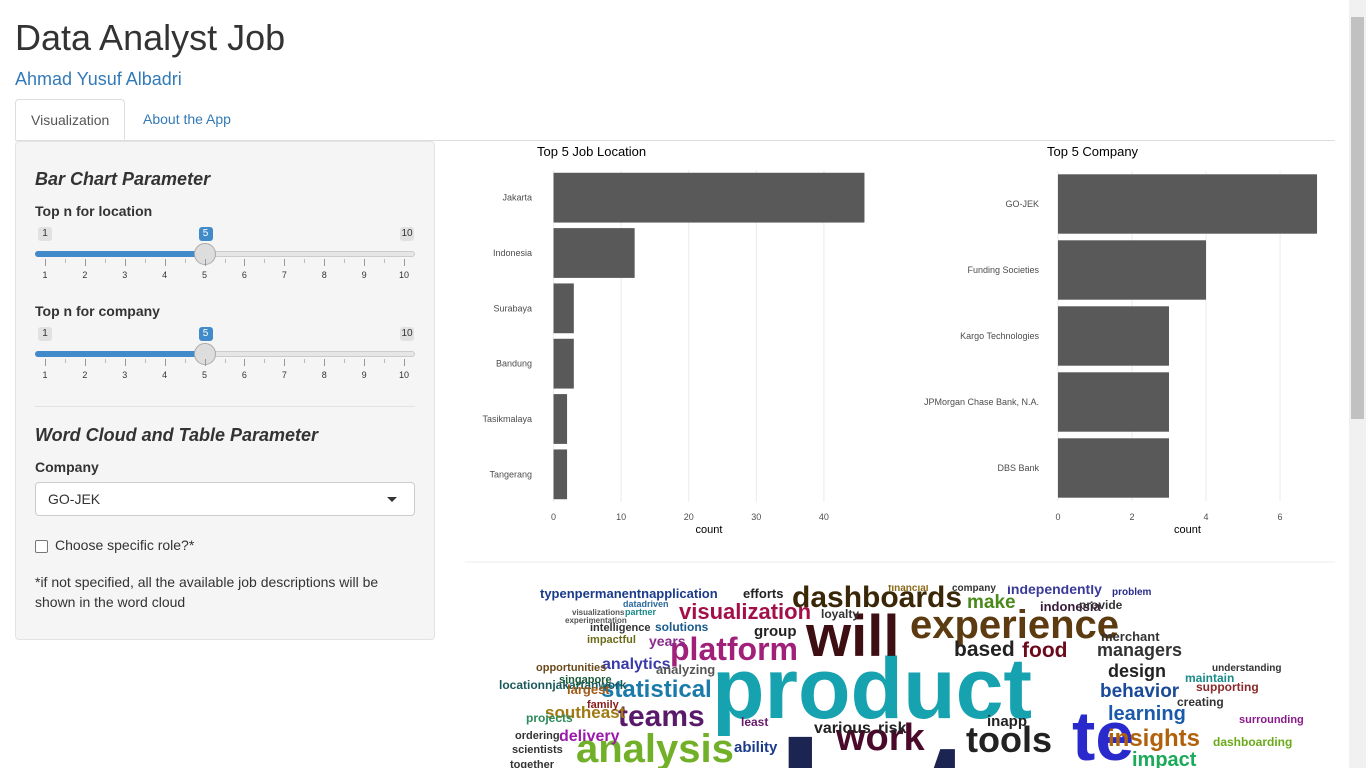 The image size is (1366, 768). Describe the element at coordinates (532, 763) in the screenshot. I see `cloud-word: together` at that location.